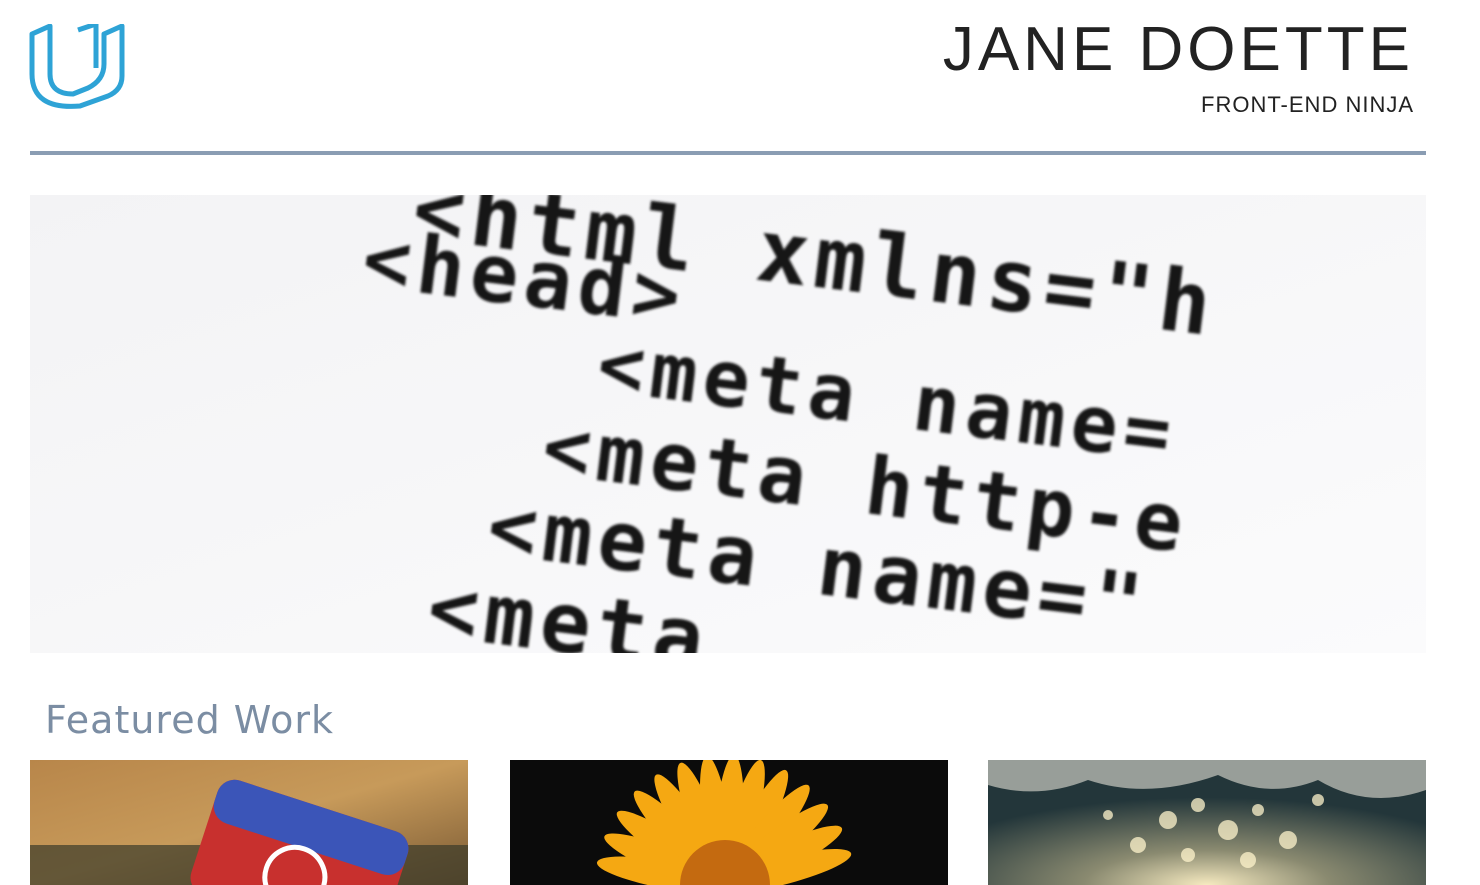  Describe the element at coordinates (86, 67) in the screenshot. I see `logo` at that location.